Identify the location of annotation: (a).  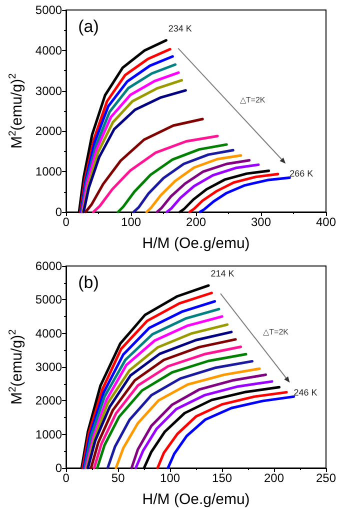
(88, 26).